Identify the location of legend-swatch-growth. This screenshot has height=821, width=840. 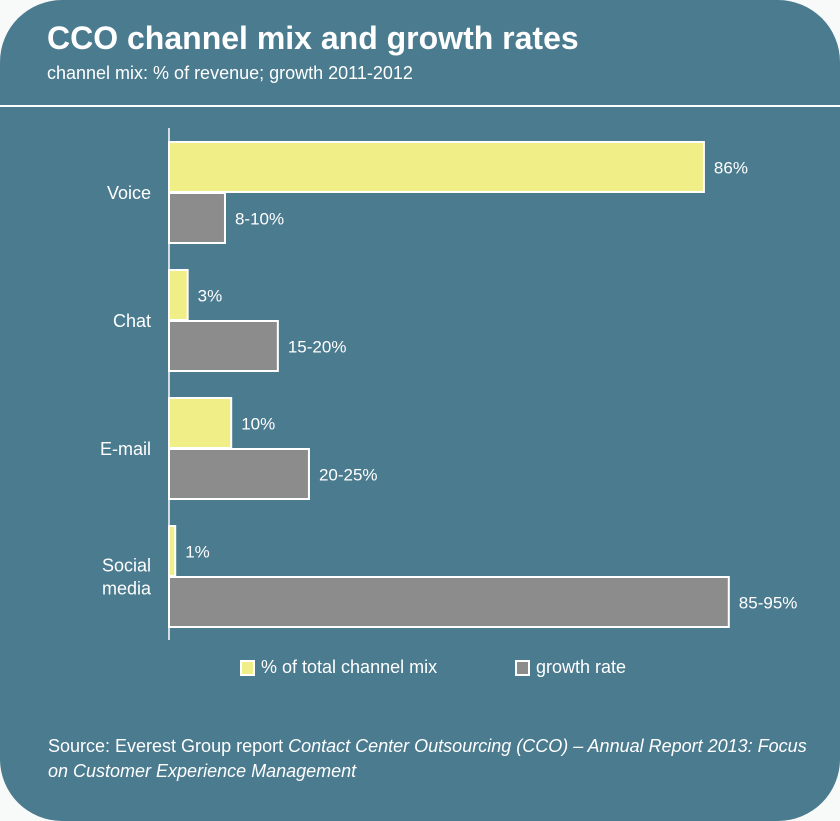
(522, 667).